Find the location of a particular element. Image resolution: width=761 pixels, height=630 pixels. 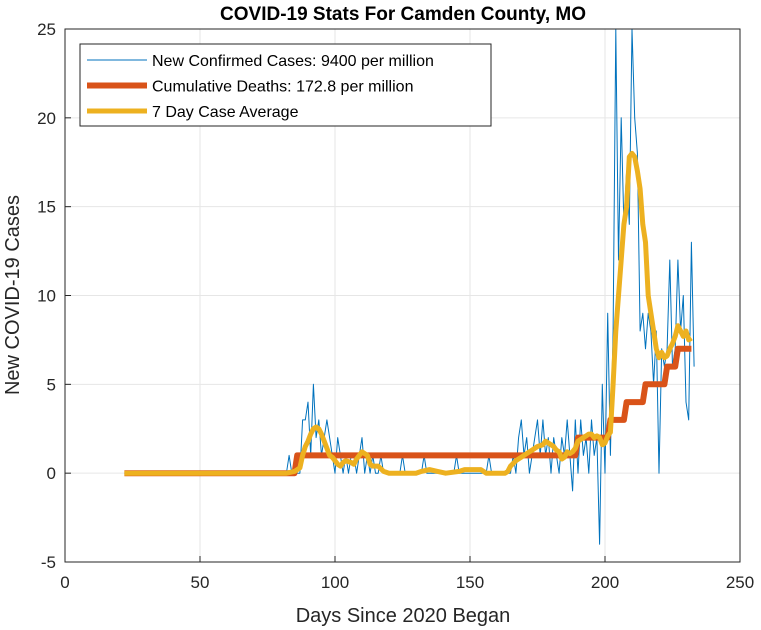

x-tick-label: 150 is located at coordinates (470, 582).